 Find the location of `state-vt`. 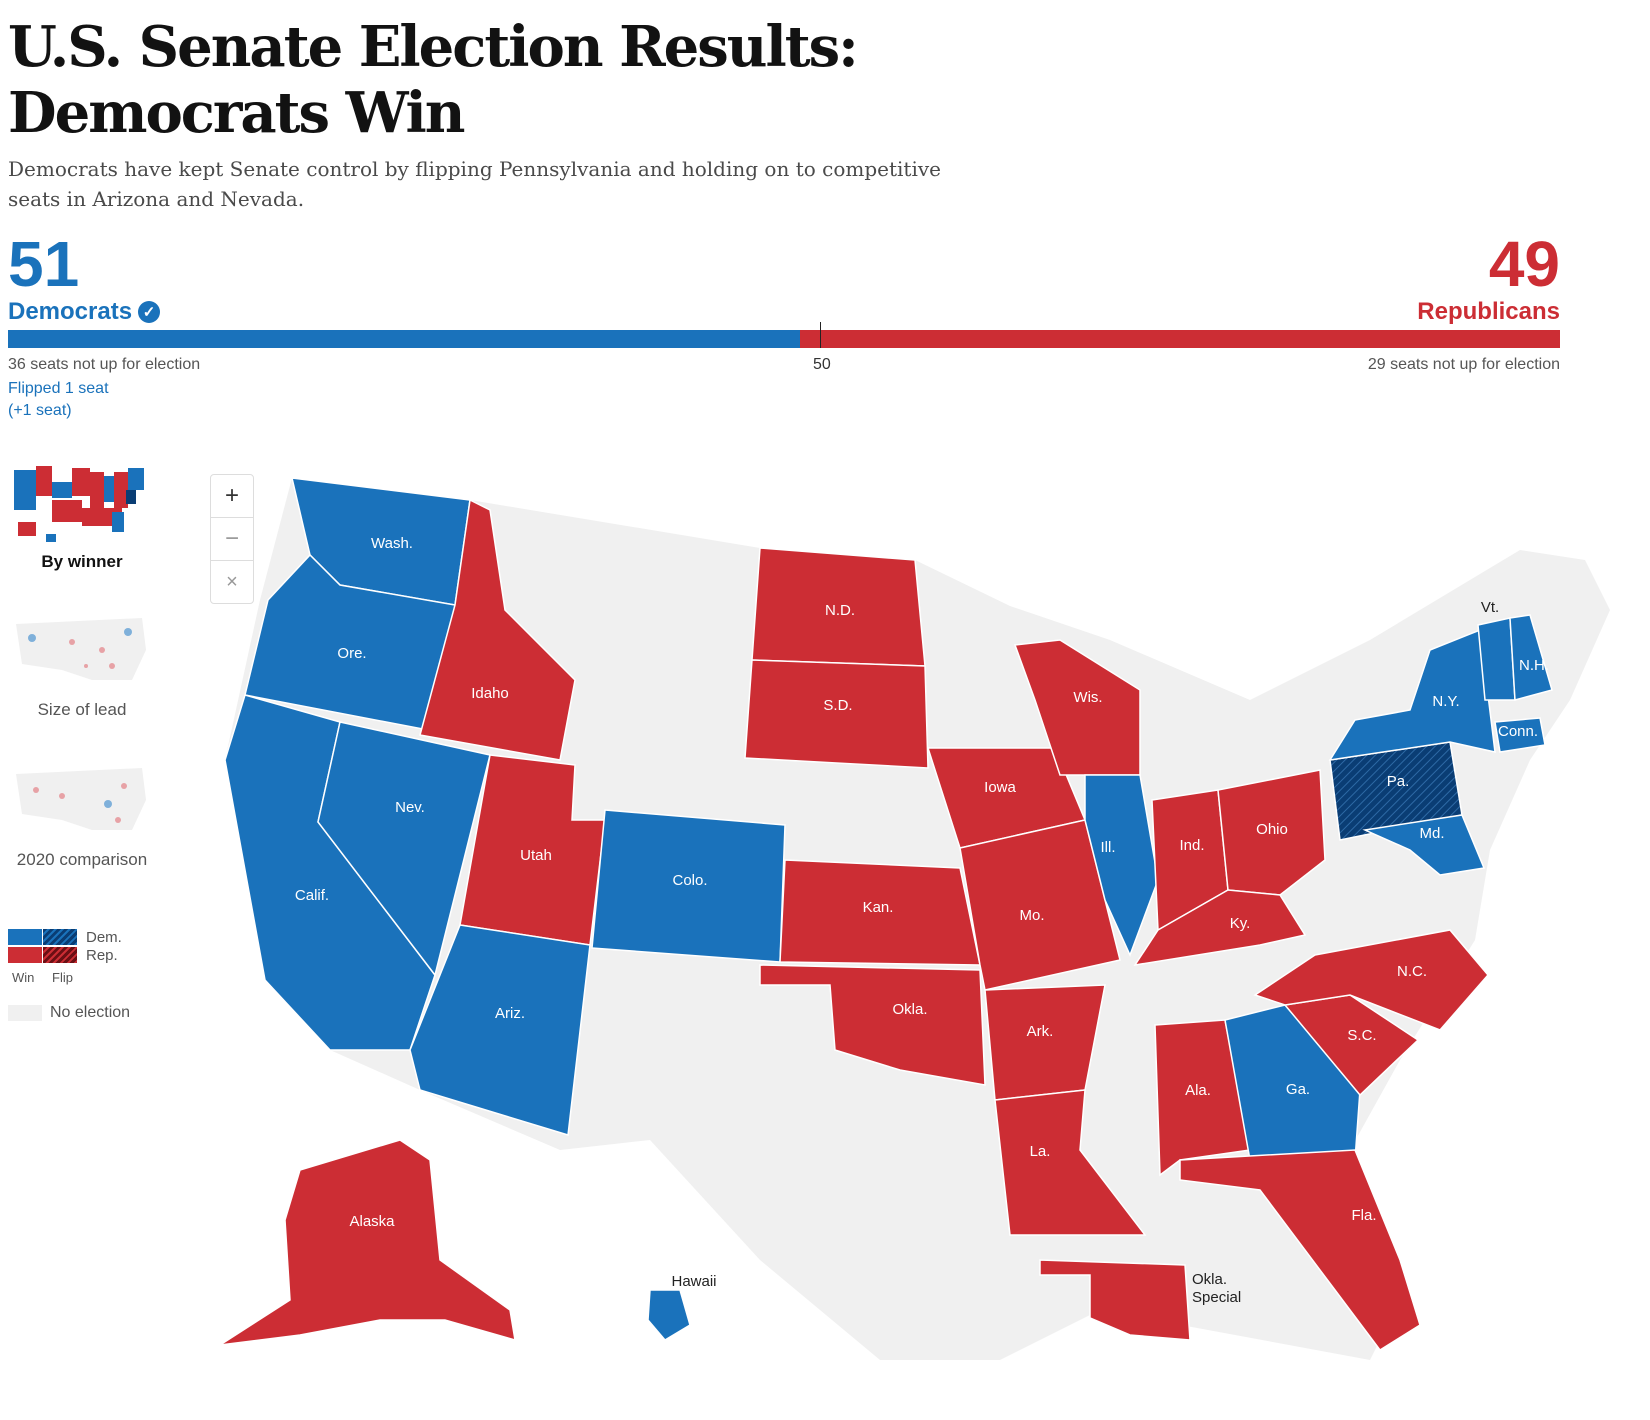

state-vt is located at coordinates (1496, 659).